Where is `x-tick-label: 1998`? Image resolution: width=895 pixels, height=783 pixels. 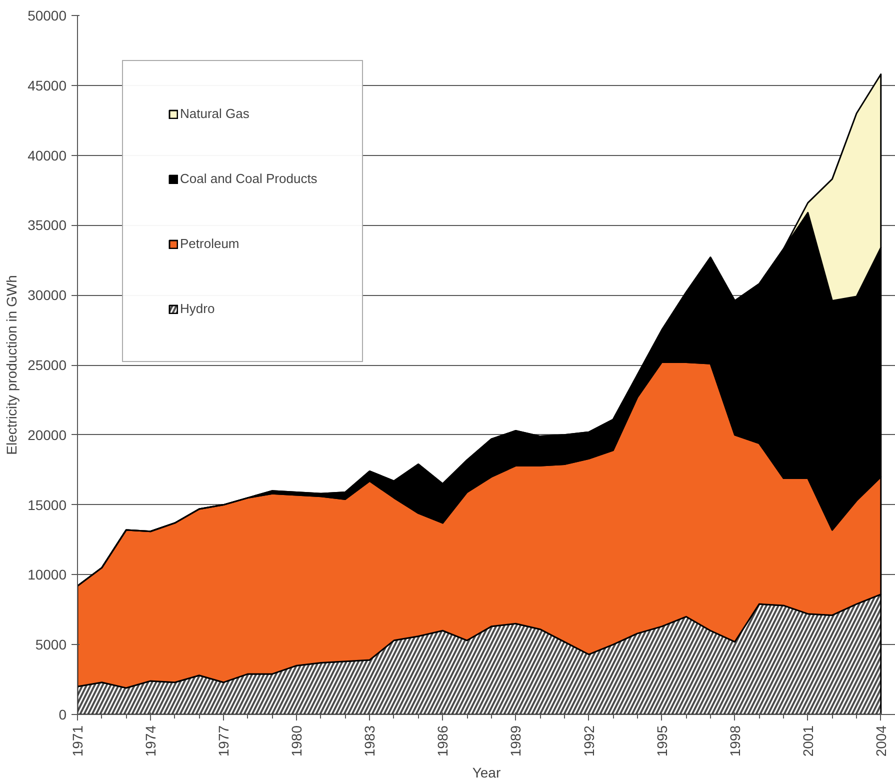 x-tick-label: 1998 is located at coordinates (734, 741).